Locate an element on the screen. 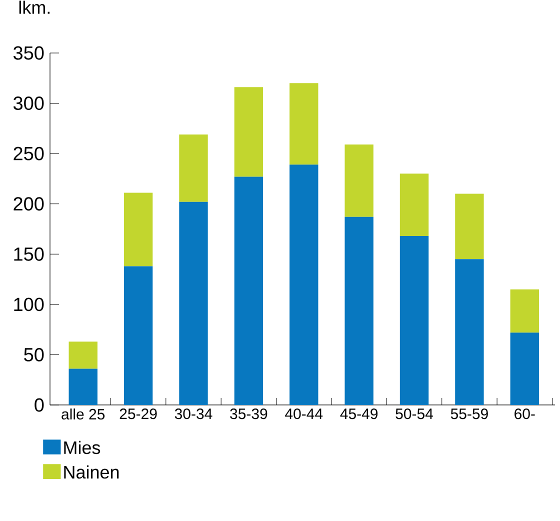 This screenshot has width=560, height=521. y-tick-label: 50 is located at coordinates (34, 355).